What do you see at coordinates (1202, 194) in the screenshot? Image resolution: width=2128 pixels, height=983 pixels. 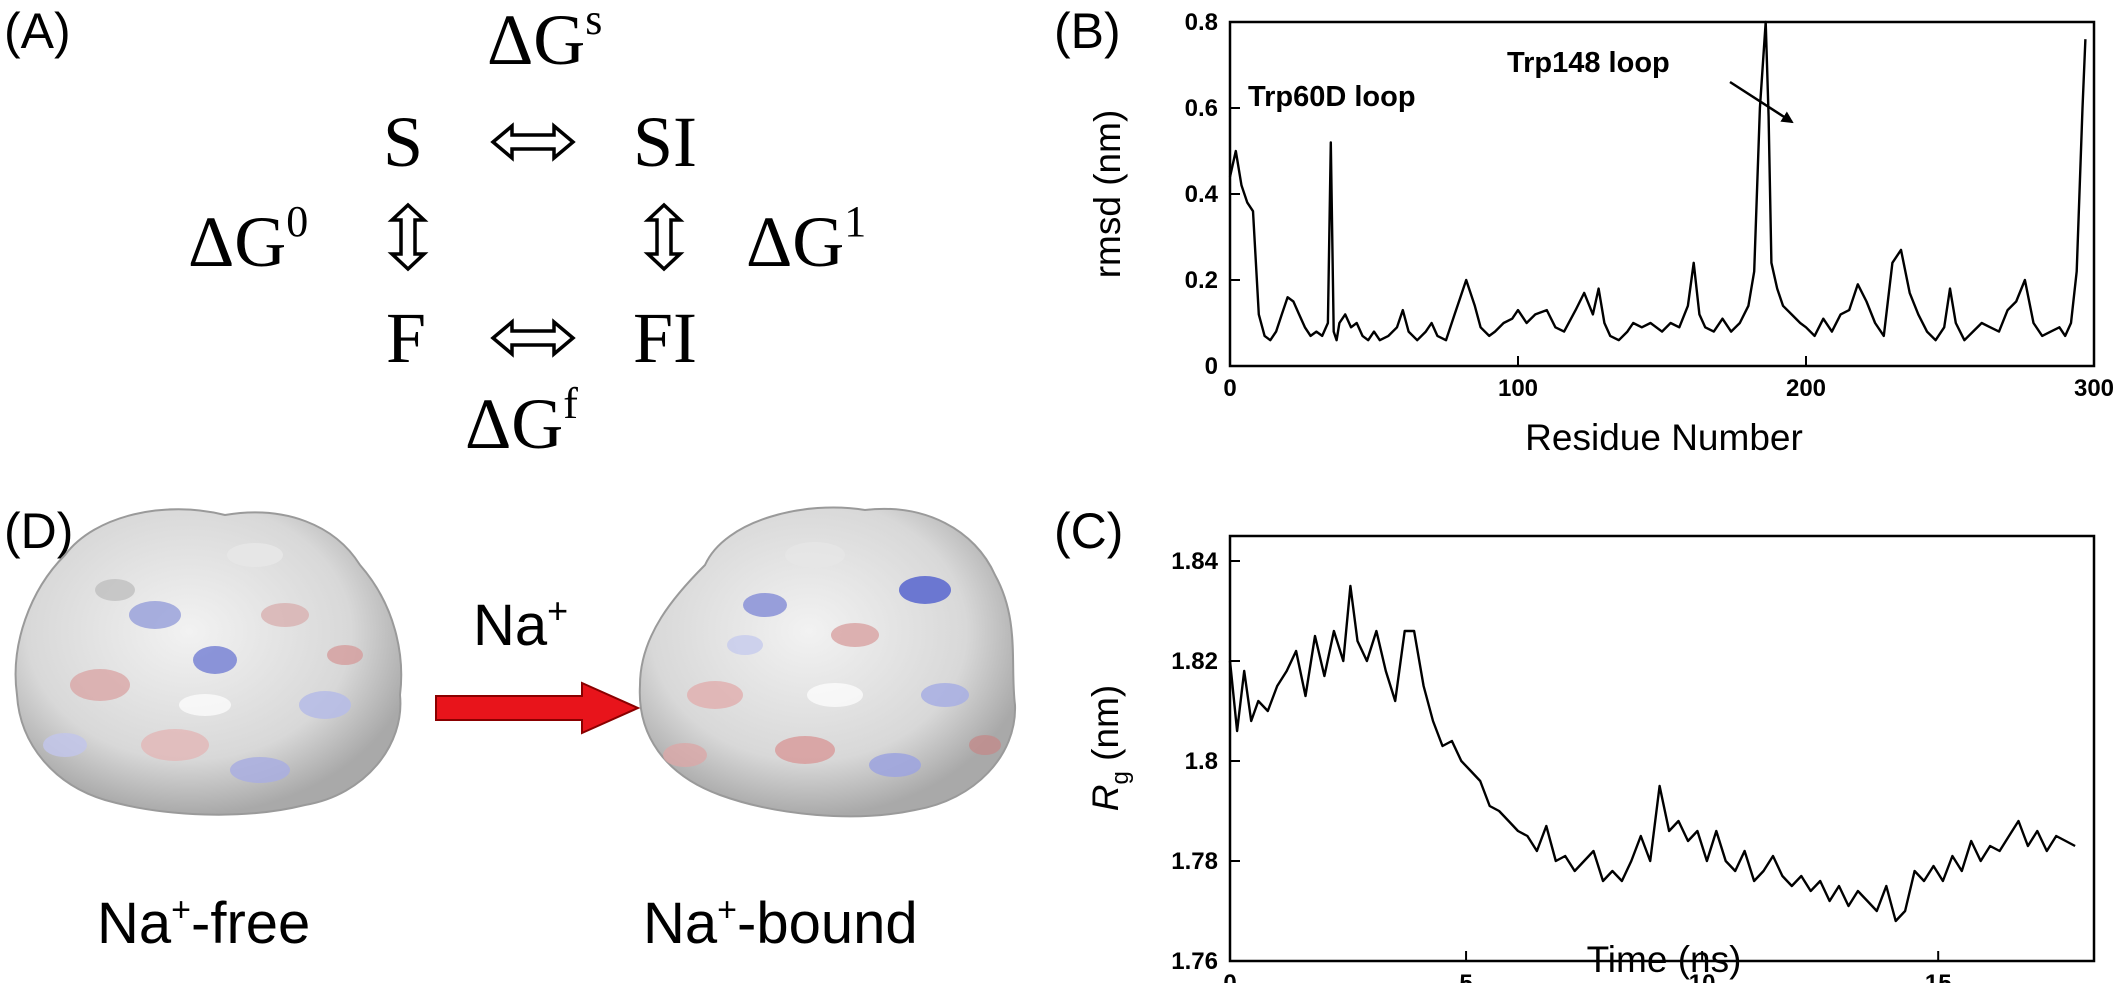 I see `y-tick-label: 0.4` at bounding box center [1202, 194].